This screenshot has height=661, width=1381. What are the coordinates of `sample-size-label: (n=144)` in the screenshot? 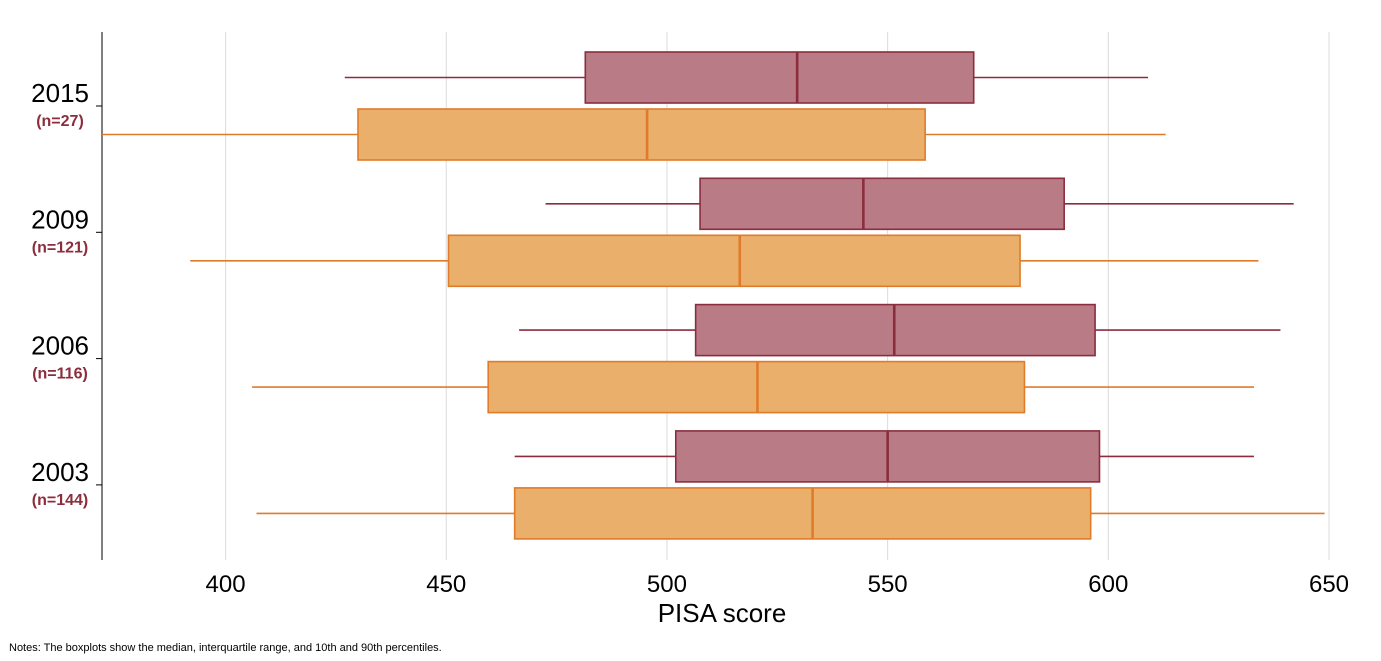 It's located at (60, 500).